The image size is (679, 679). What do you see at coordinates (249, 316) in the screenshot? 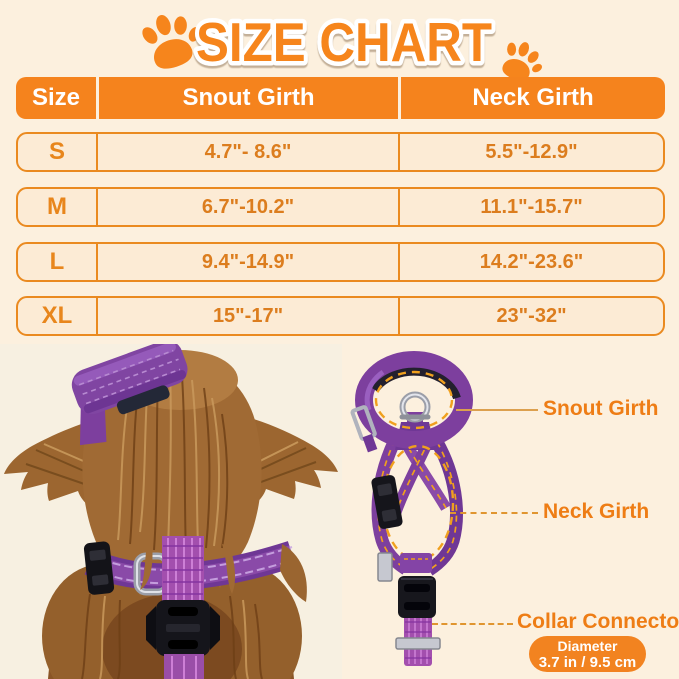
I see `snout-girth-cell: 15"-17"` at bounding box center [249, 316].